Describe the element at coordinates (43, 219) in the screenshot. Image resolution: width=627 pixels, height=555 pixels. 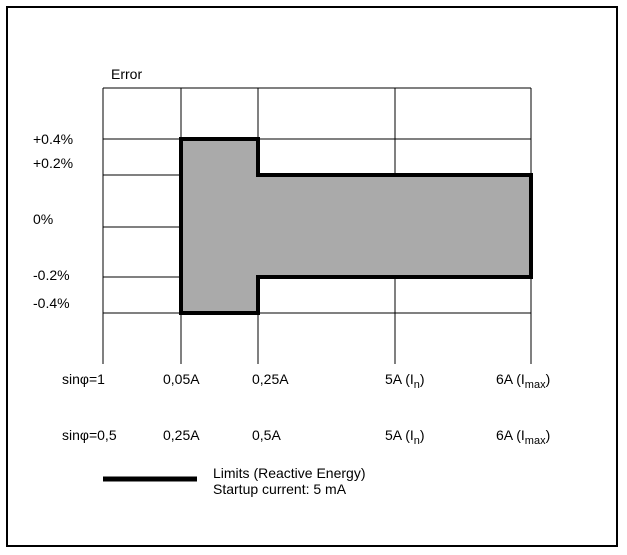
I see `y-tick-label: 0%` at that location.